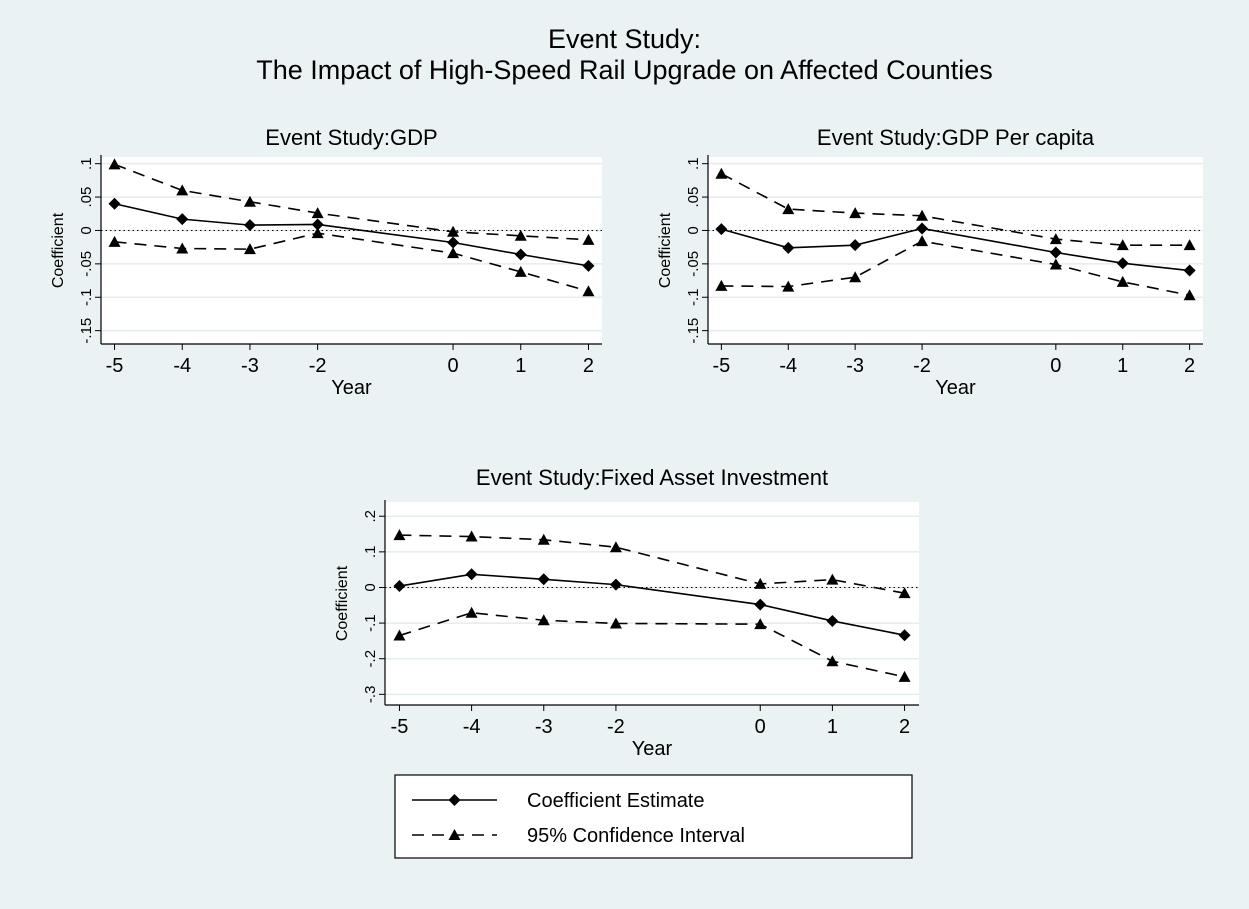  Describe the element at coordinates (370, 516) in the screenshot. I see `y-tick-label: .2` at that location.